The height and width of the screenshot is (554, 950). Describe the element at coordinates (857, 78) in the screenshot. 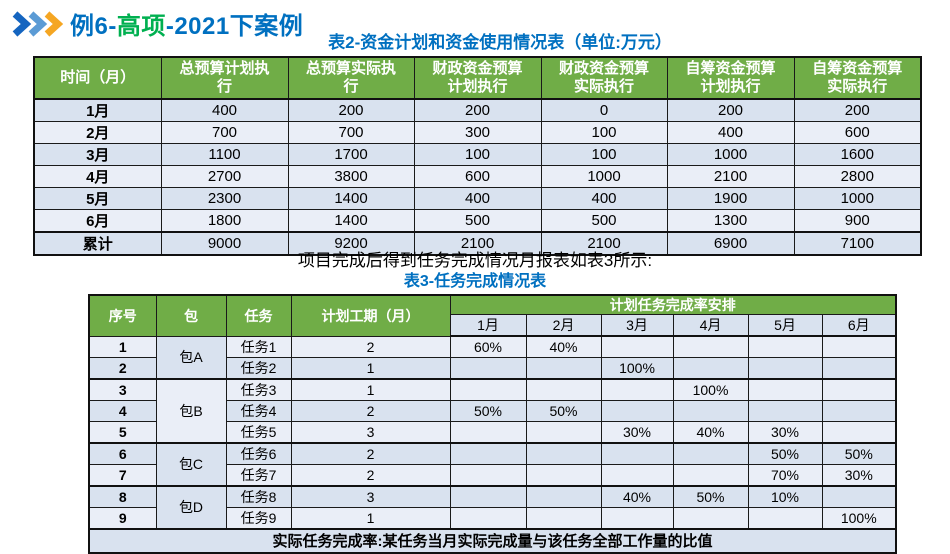

I see `fund-header-self-actual: 自筹资金预算实际执行` at that location.